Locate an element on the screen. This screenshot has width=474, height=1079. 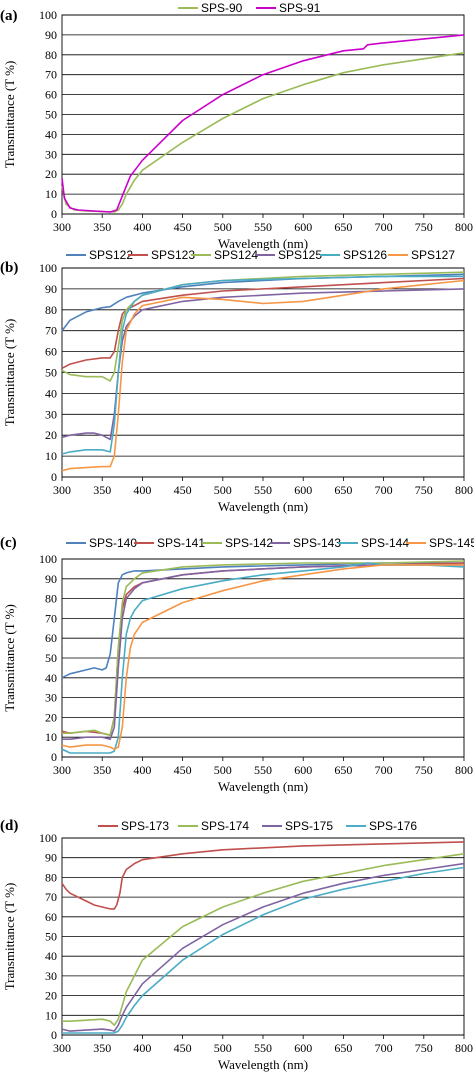
series-line-SPS123 is located at coordinates (263, 323).